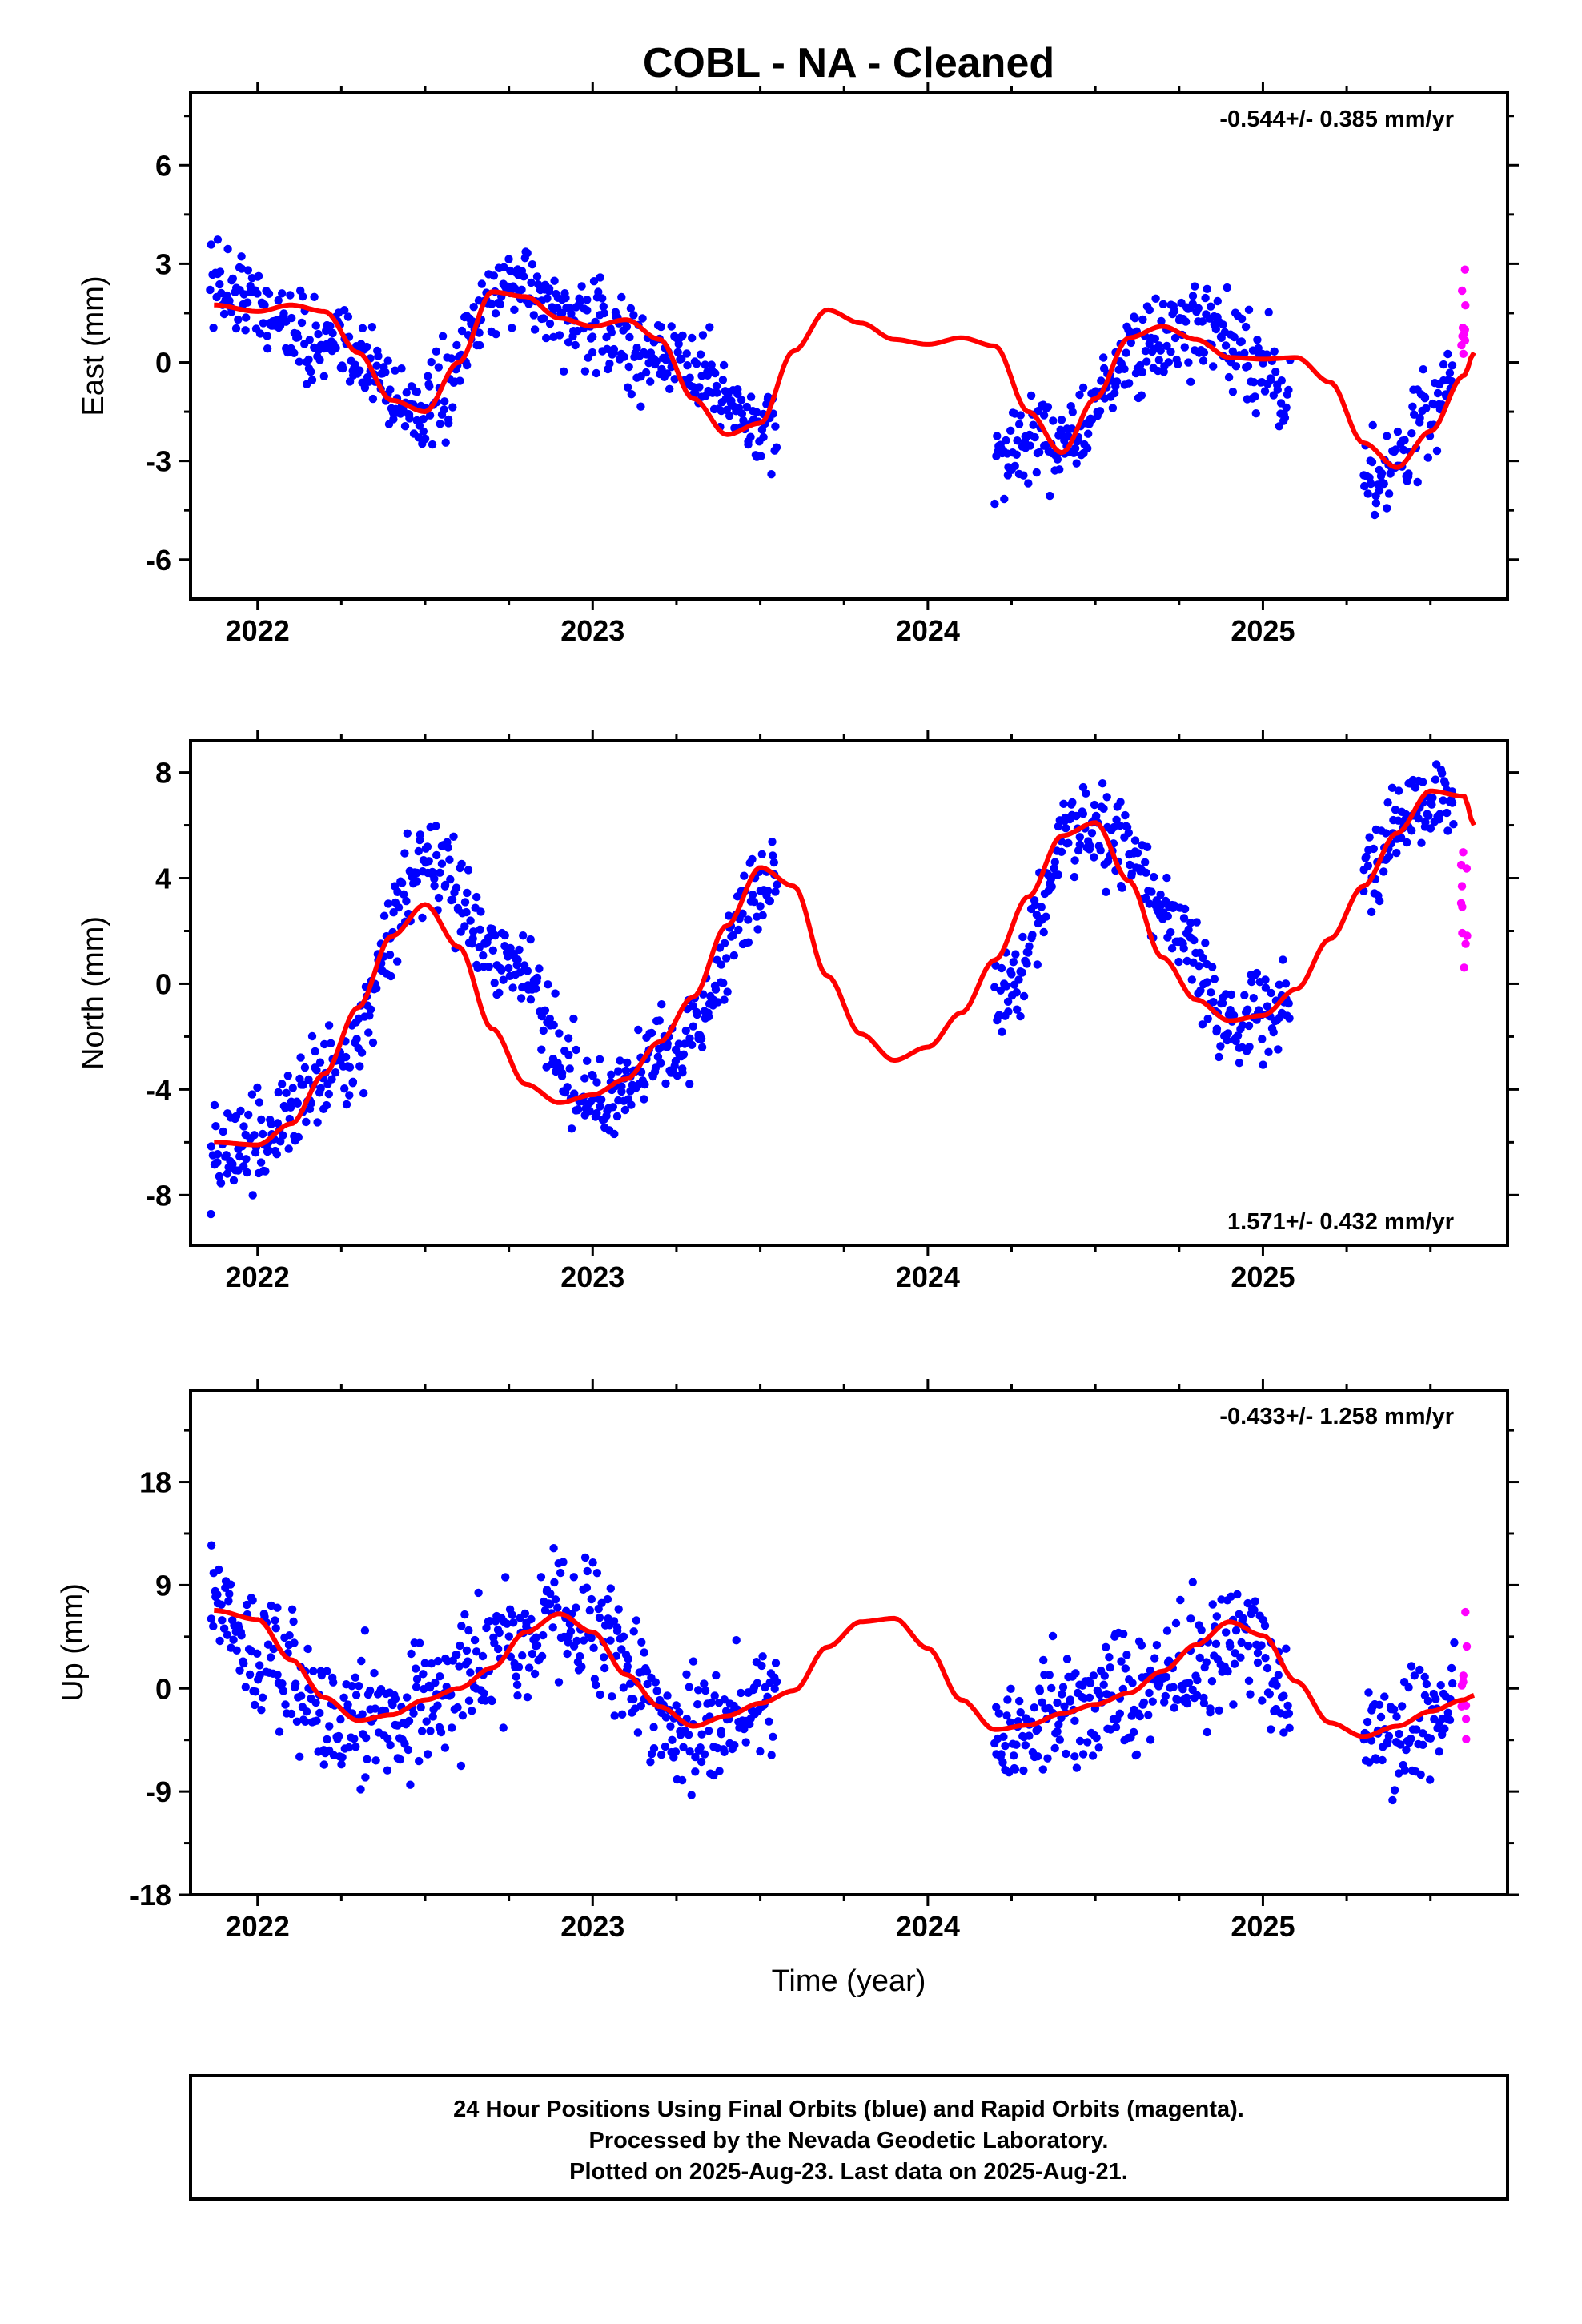 This screenshot has width=1582, height=2324. Describe the element at coordinates (158, 1089) in the screenshot. I see `y-tick-label: -4` at that location.